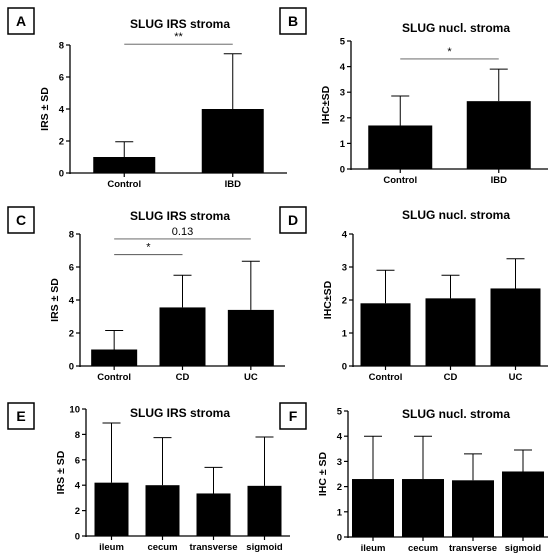 The image size is (550, 559). I want to click on panel-letter: E, so click(20, 416).